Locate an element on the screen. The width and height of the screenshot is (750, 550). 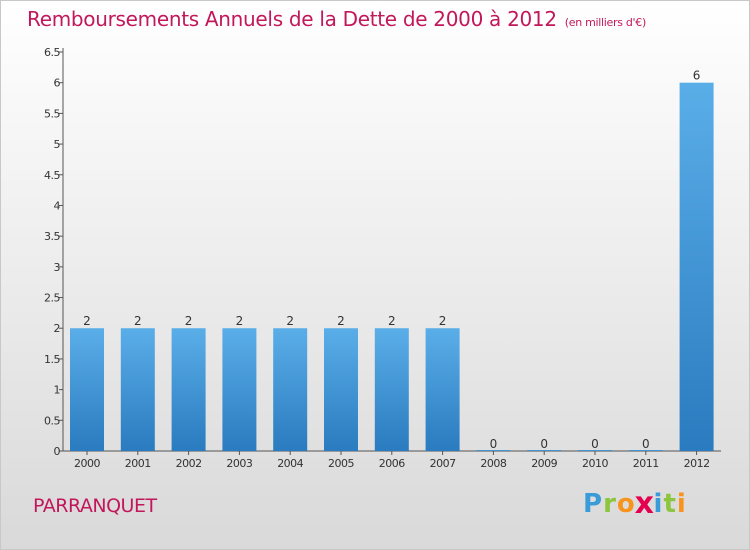
y-tick-label: 5.5 is located at coordinates (52, 113).